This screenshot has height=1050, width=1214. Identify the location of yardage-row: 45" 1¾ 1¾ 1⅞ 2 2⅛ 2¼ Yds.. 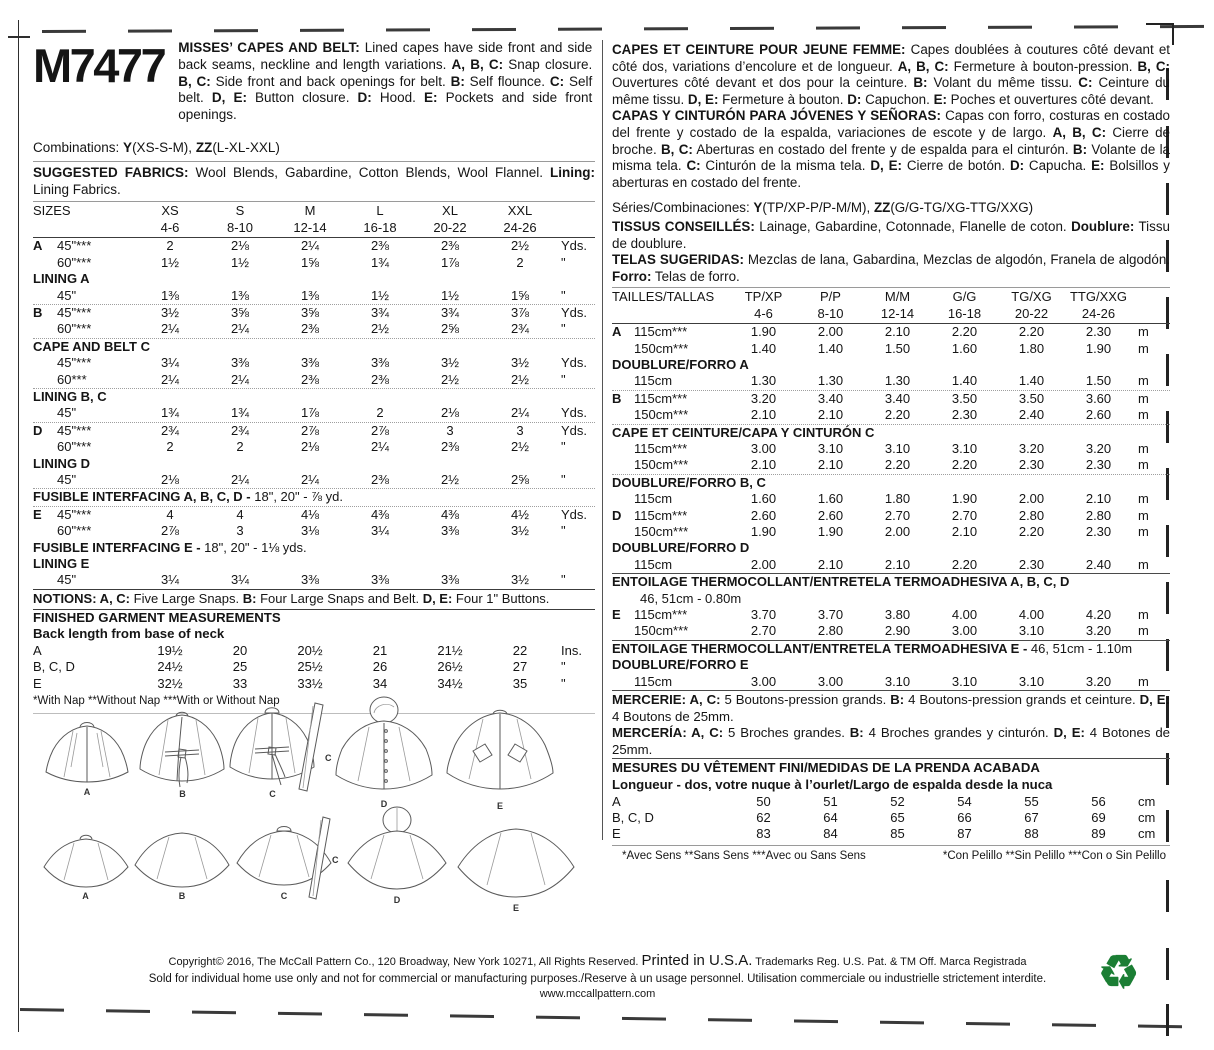
(322, 413).